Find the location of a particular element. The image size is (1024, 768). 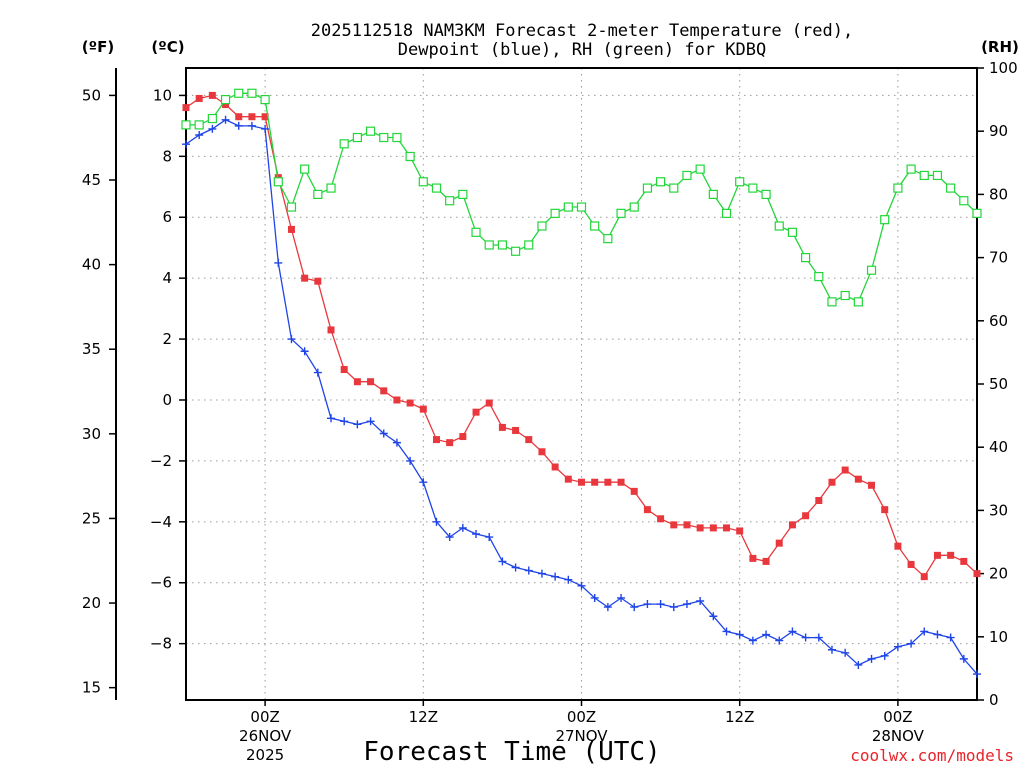

rh-tick-label: 60 is located at coordinates (998, 321).